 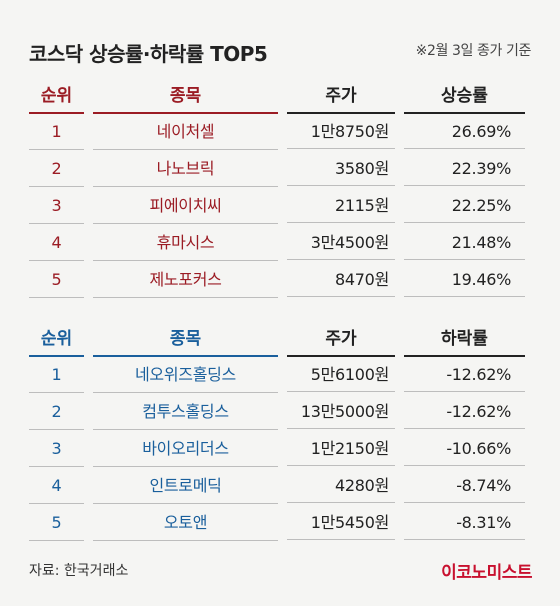 I want to click on price-cell: 13만5000원, so click(x=341, y=411).